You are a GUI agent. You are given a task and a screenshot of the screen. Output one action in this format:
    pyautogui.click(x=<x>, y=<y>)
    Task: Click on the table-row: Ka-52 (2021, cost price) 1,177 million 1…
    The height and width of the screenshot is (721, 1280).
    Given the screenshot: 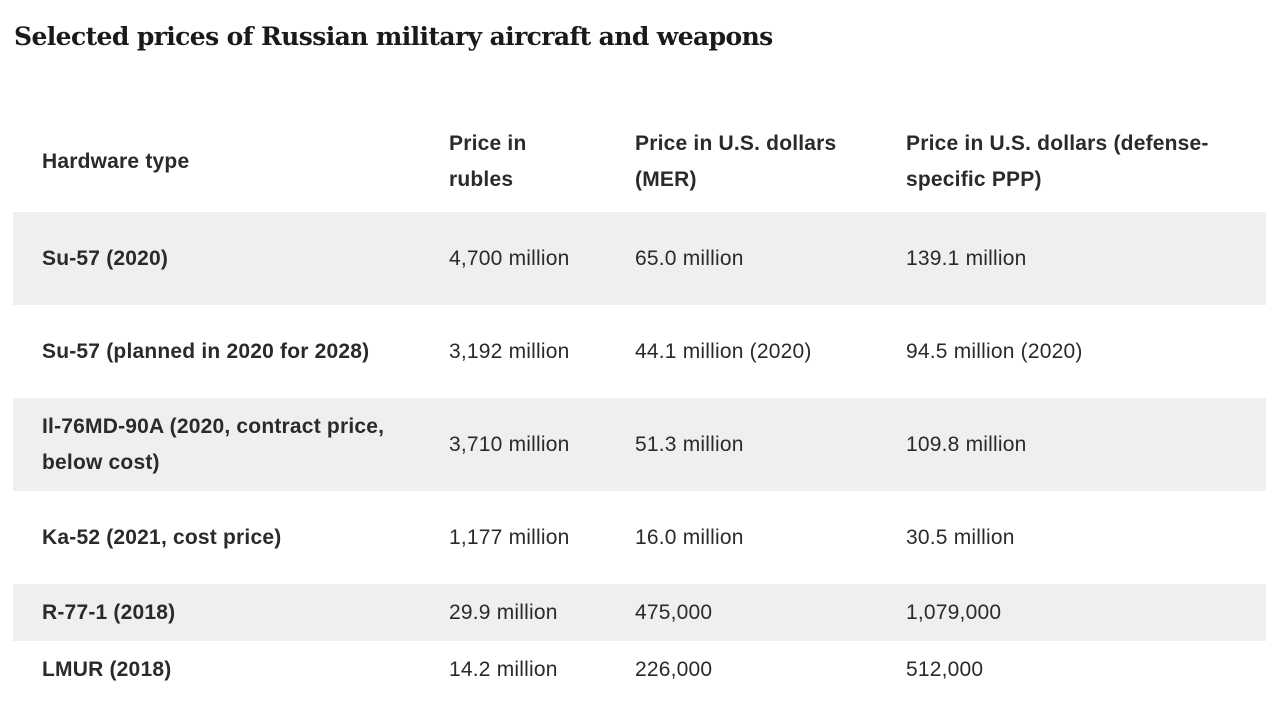 What is the action you would take?
    pyautogui.click(x=639, y=537)
    